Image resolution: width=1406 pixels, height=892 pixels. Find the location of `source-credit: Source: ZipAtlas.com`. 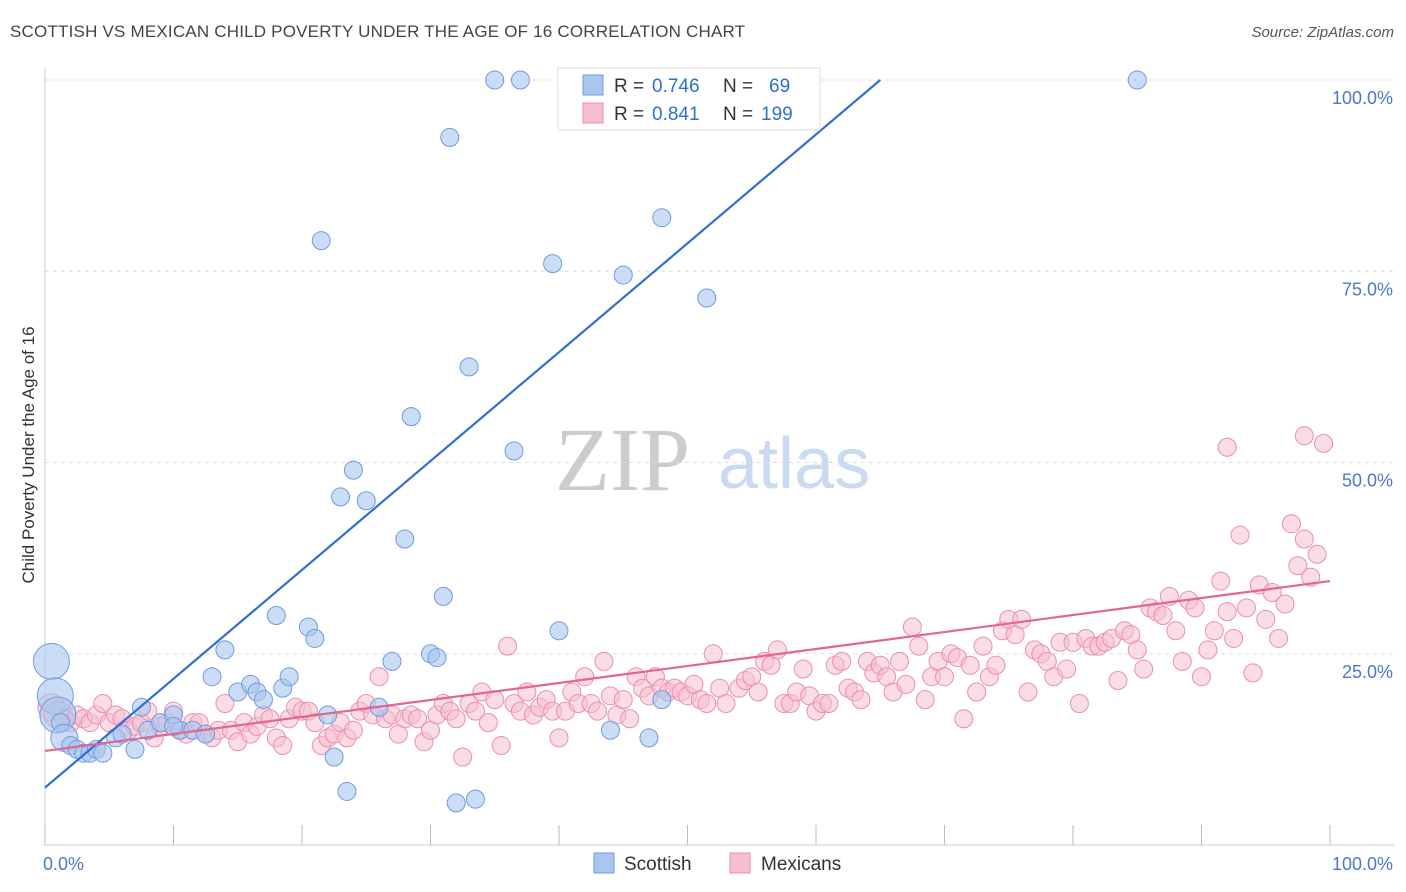

source-credit: Source: ZipAtlas.com is located at coordinates (1322, 32).